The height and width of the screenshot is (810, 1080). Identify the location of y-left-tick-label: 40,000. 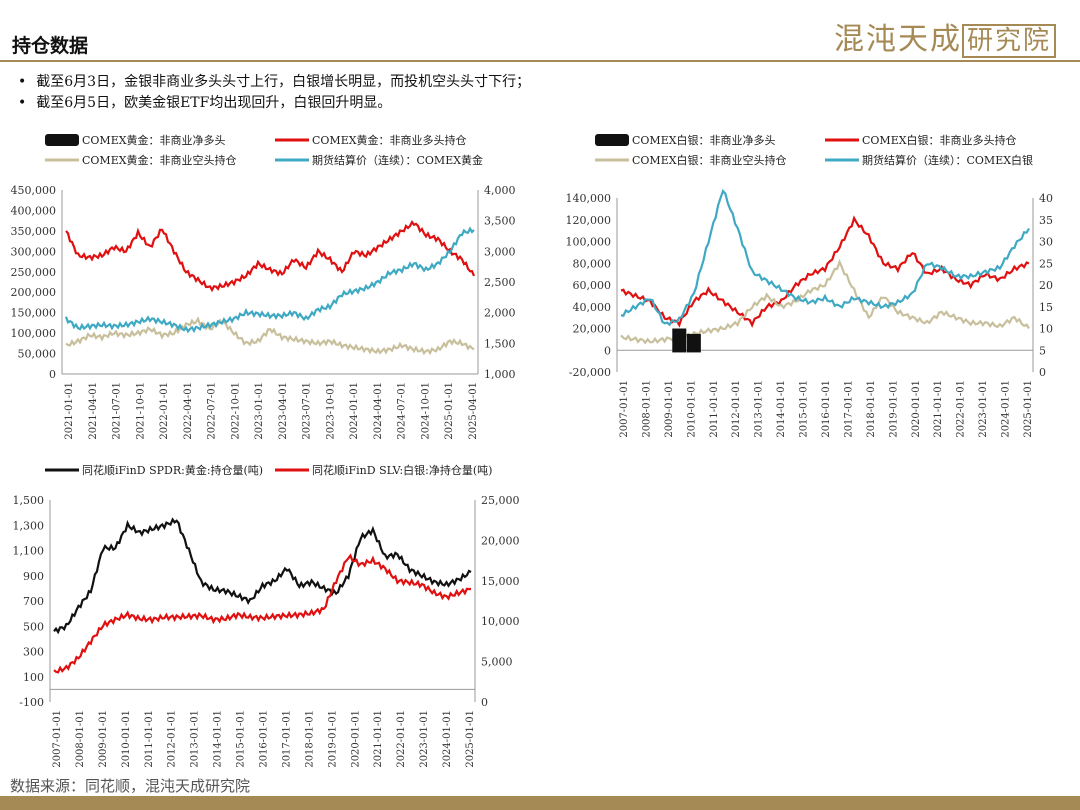
(592, 307).